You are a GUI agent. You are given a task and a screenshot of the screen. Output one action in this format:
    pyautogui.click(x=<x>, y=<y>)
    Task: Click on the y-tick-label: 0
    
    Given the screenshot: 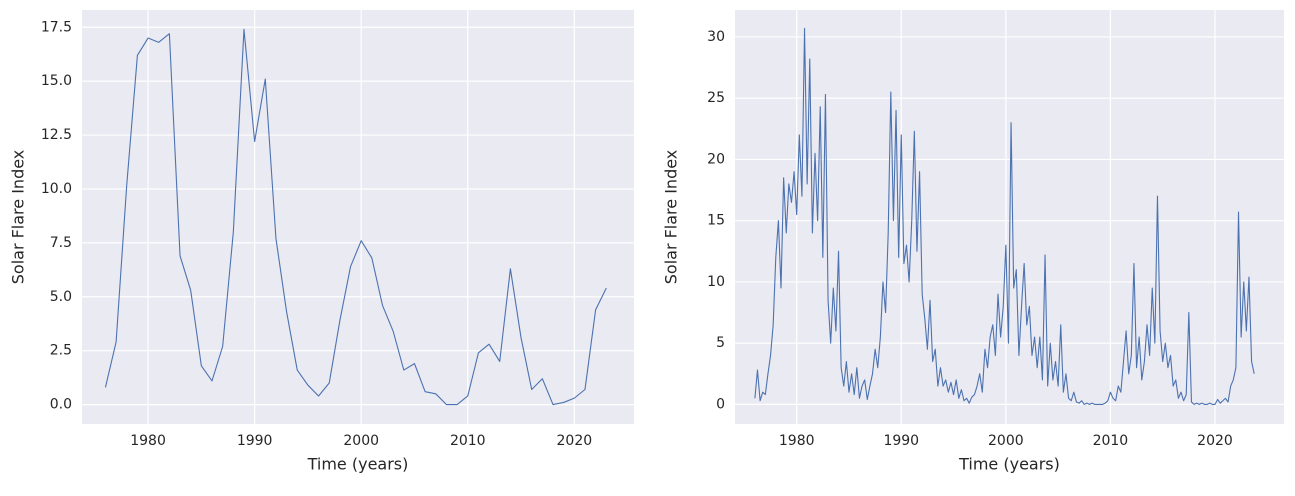 What is the action you would take?
    pyautogui.click(x=720, y=404)
    